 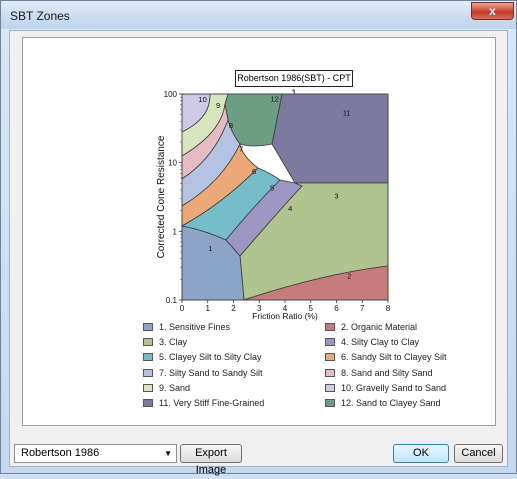 I want to click on zone-11-label: 11, so click(x=347, y=112).